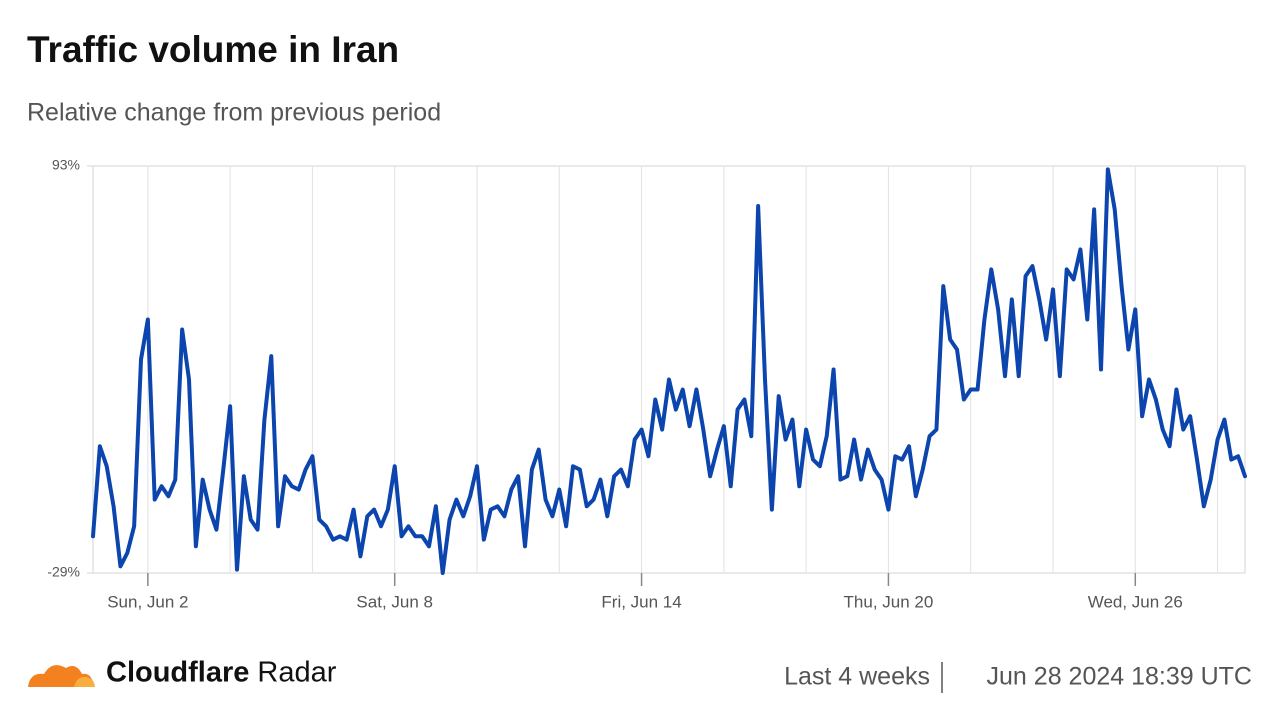 The image size is (1280, 720). I want to click on y-tick-label: 93%, so click(66, 165).